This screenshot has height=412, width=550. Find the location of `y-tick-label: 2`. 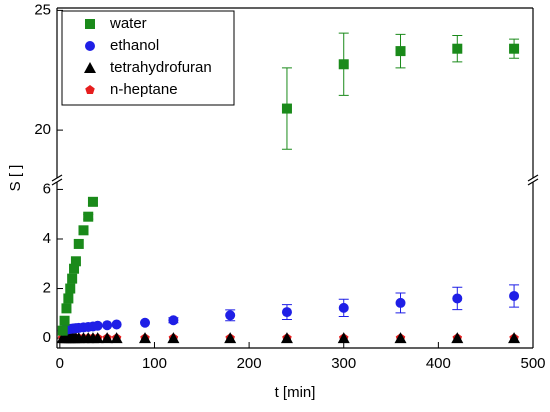

y-tick-label: 2 is located at coordinates (47, 288).